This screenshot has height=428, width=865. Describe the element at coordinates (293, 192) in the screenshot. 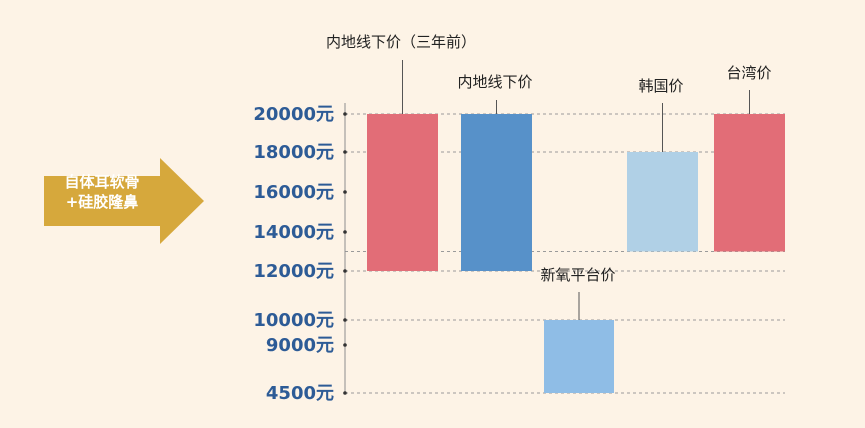

I see `y-tick-label: 16000元` at that location.